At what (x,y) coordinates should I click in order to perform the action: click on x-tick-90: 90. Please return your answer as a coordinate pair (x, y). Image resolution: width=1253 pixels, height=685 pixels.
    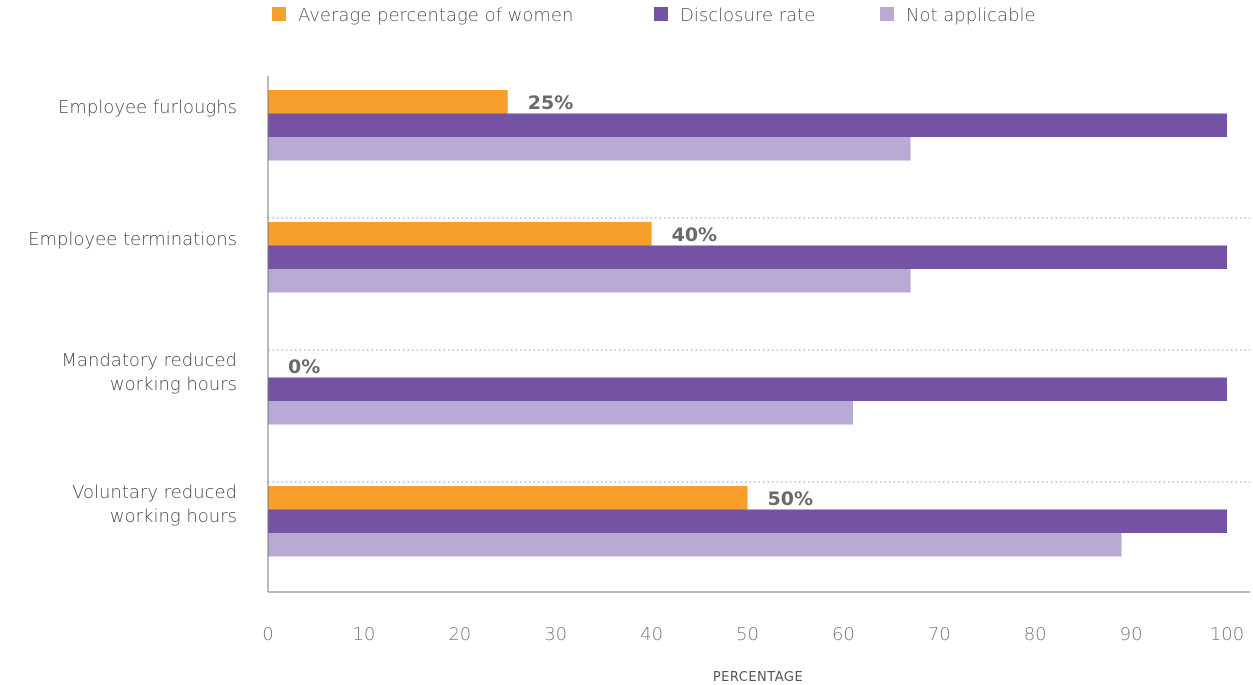
    Looking at the image, I should click on (1131, 634).